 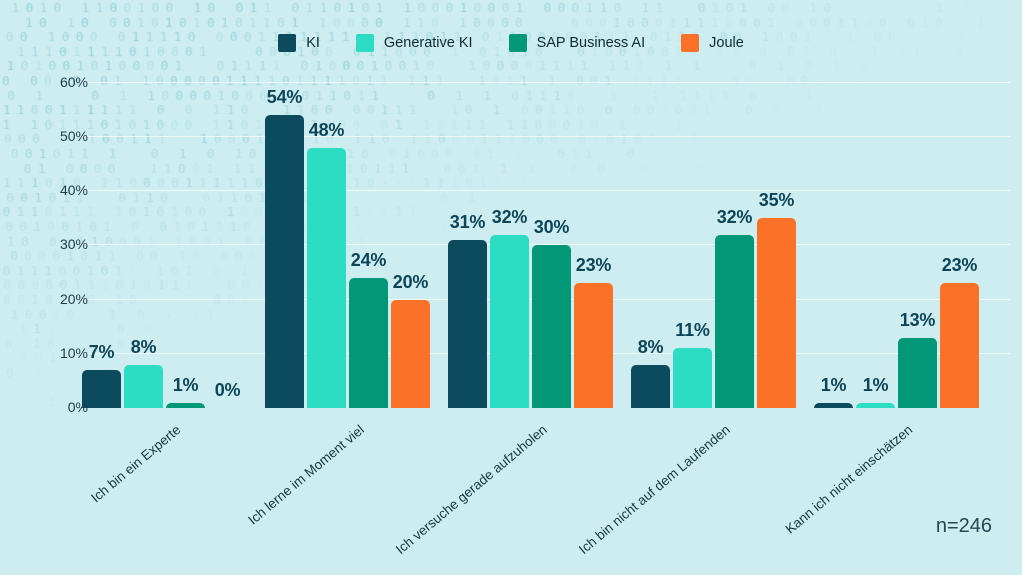 I want to click on chart-legend: KI Generative KI SAP Business AI Joule, so click(x=511, y=43).